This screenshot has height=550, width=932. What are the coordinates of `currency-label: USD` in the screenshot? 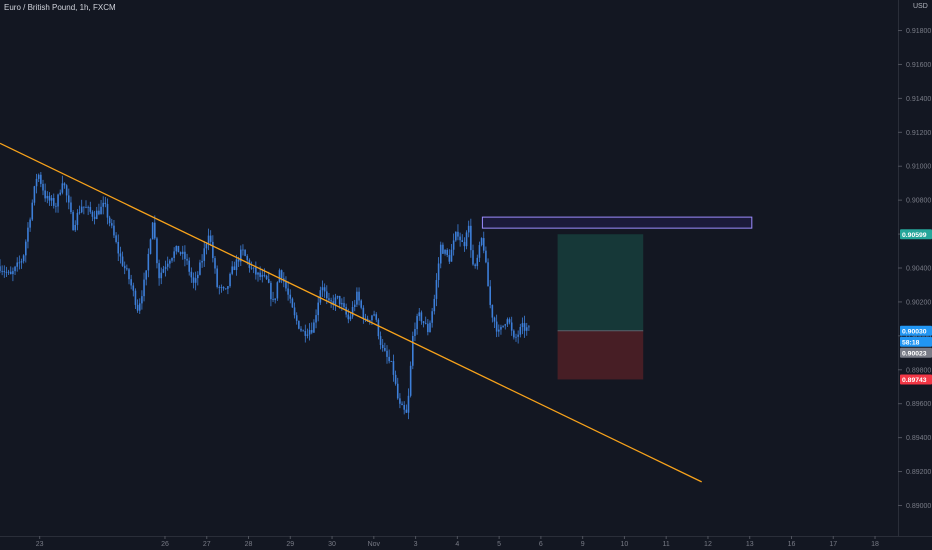 It's located at (920, 6).